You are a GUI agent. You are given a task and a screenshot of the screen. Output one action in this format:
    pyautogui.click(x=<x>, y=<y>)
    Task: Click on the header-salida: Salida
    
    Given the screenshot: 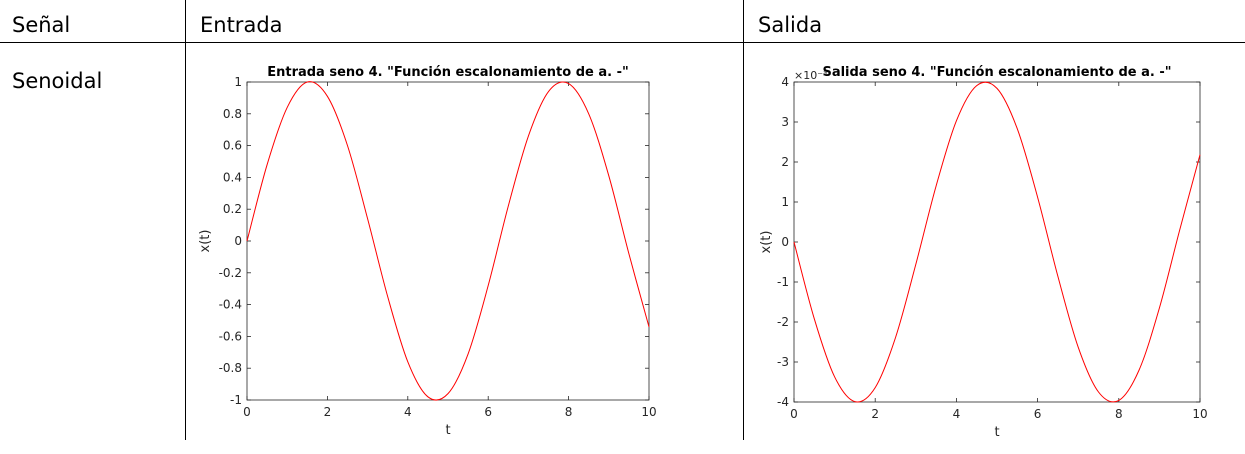 What is the action you would take?
    pyautogui.click(x=790, y=25)
    